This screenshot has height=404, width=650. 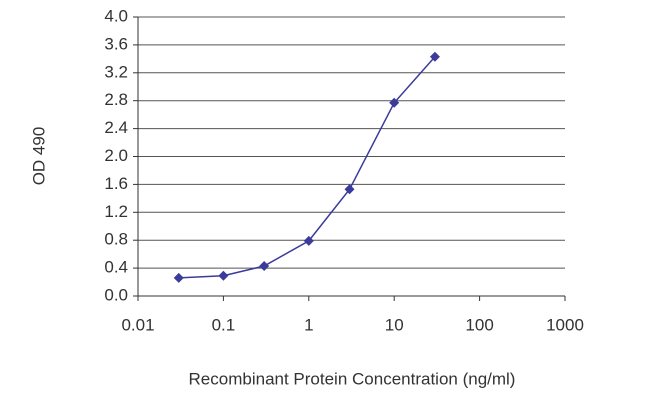 What do you see at coordinates (224, 324) in the screenshot?
I see `x-tick-label: 0.1` at bounding box center [224, 324].